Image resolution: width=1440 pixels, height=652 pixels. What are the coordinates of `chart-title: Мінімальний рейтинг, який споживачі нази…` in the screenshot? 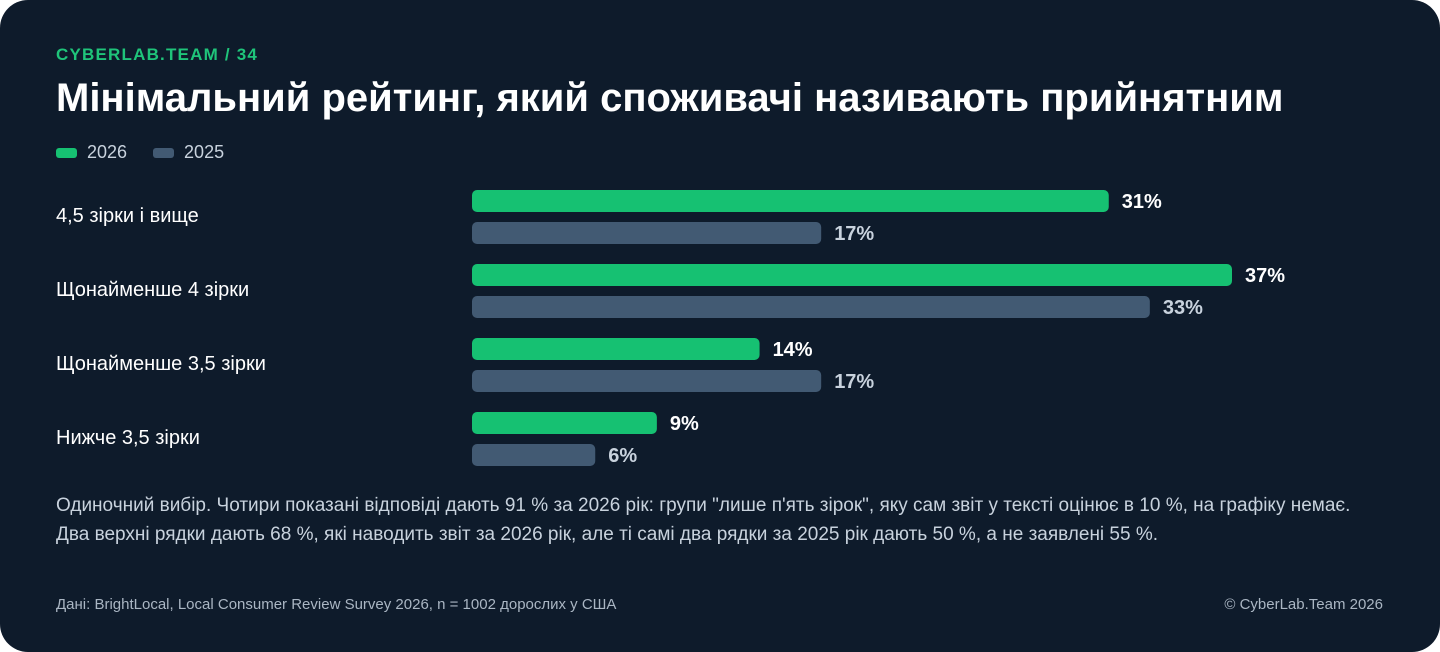 It's located at (670, 98).